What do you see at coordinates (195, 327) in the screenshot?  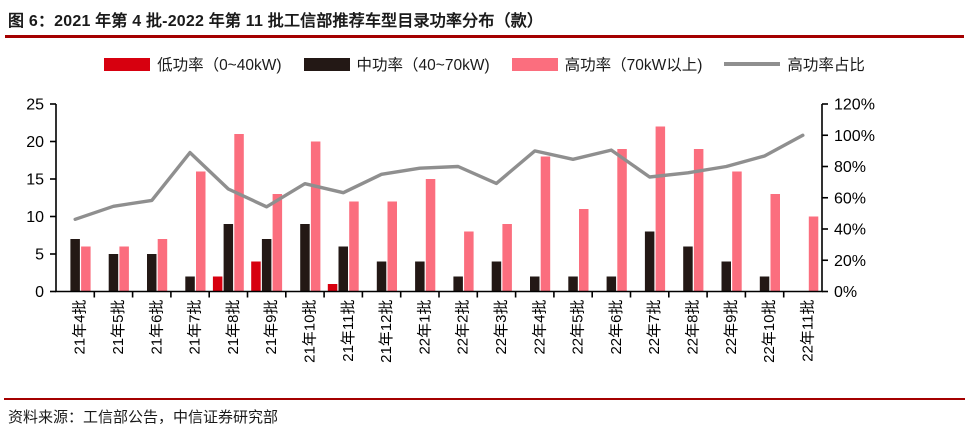 I see `x-axis-category-label: 21年7批` at bounding box center [195, 327].